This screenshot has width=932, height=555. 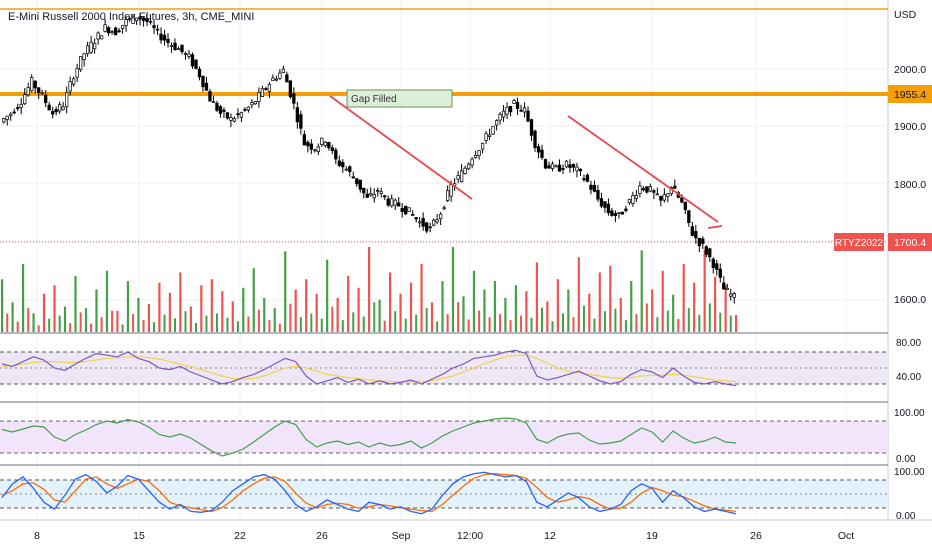 What do you see at coordinates (470, 536) in the screenshot?
I see `time-tick-label: 12:00` at bounding box center [470, 536].